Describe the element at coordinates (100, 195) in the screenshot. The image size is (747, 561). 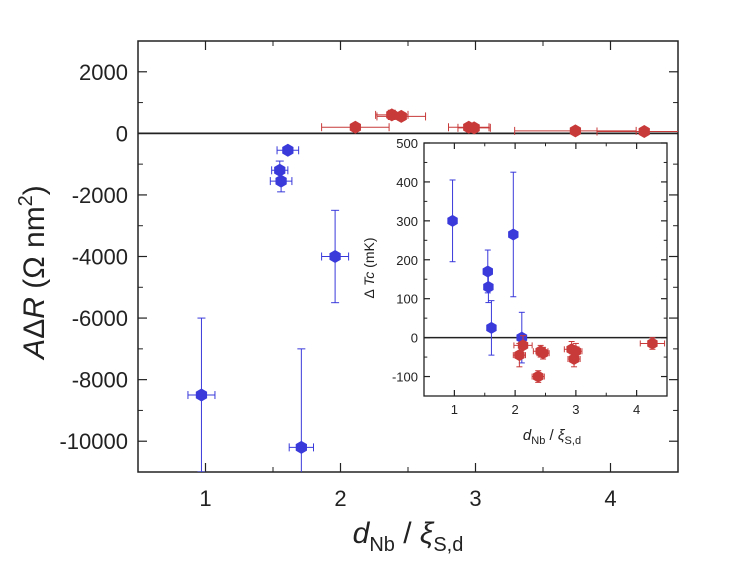
I see `main-y-tick-label: -2000` at that location.